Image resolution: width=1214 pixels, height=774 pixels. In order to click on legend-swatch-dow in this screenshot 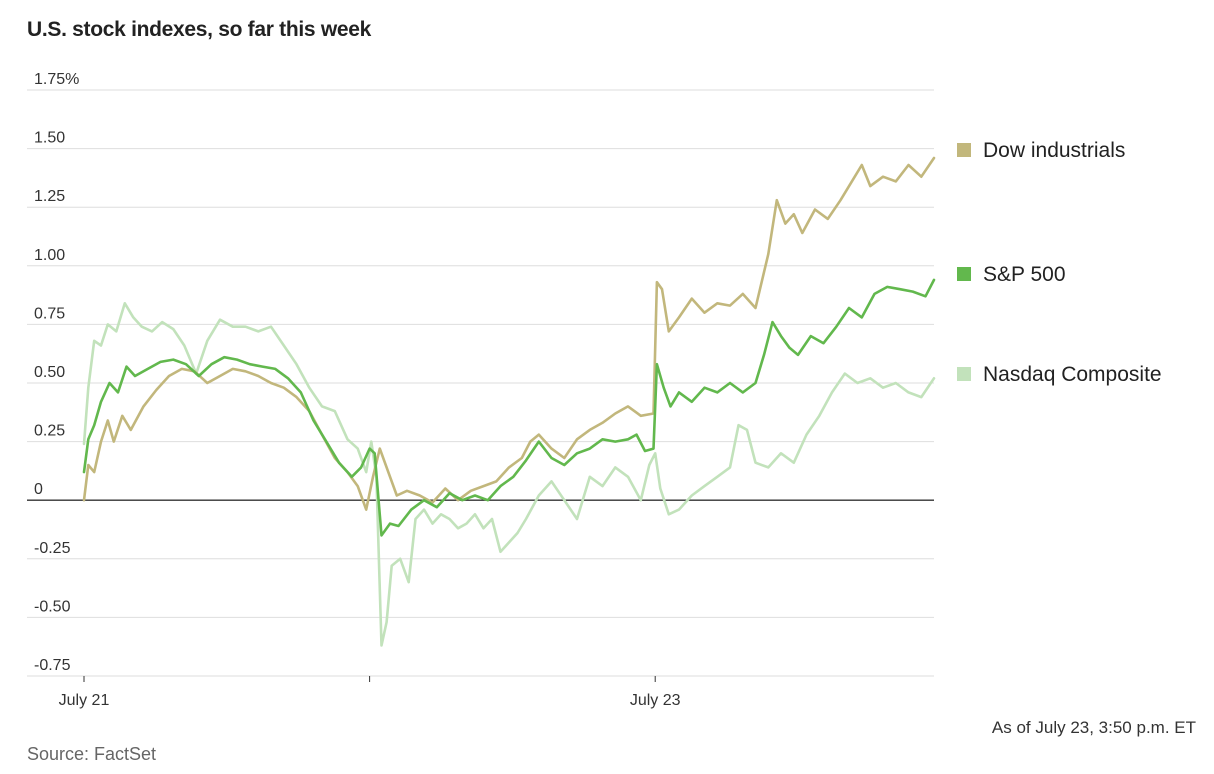, I will do `click(964, 150)`.